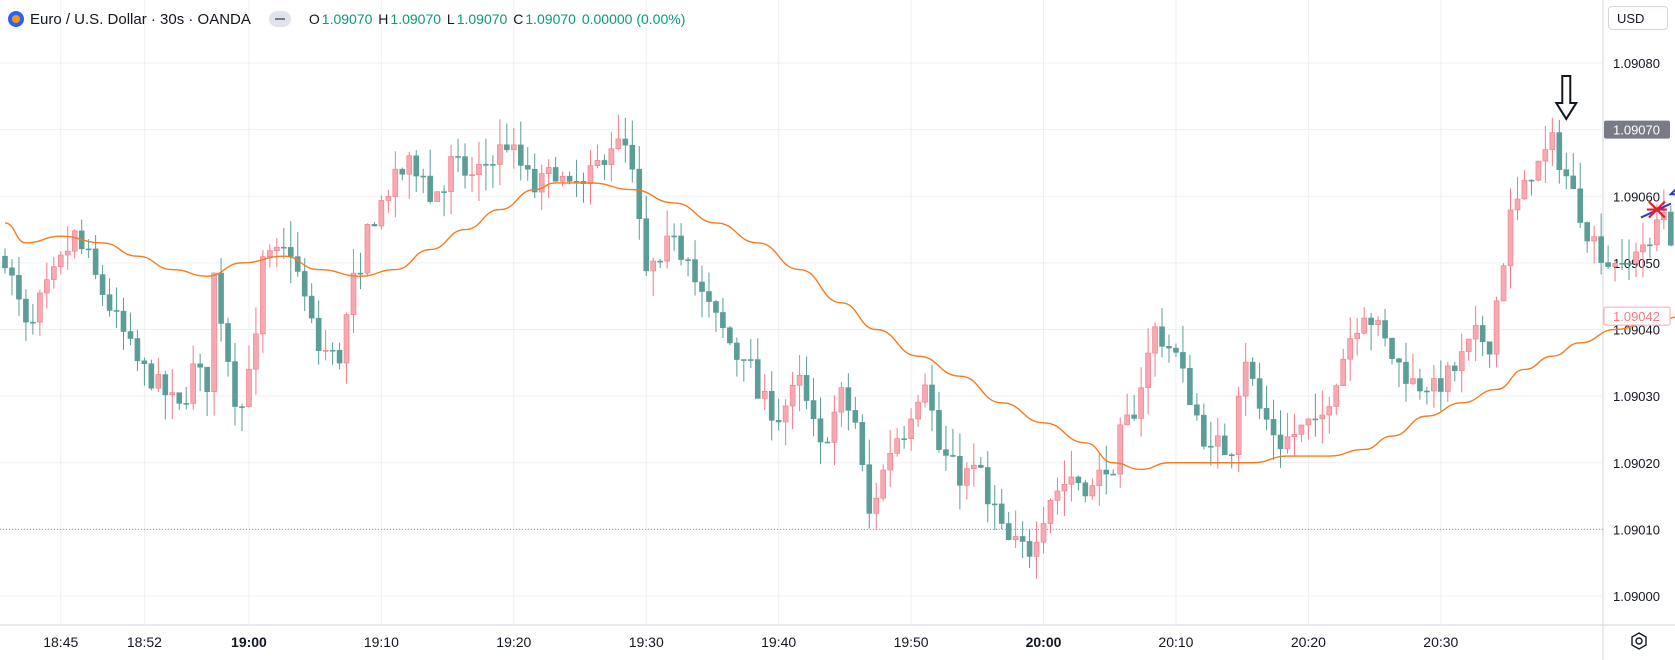 This screenshot has width=1675, height=660. What do you see at coordinates (1638, 18) in the screenshot?
I see `currency-dropdown: USD` at bounding box center [1638, 18].